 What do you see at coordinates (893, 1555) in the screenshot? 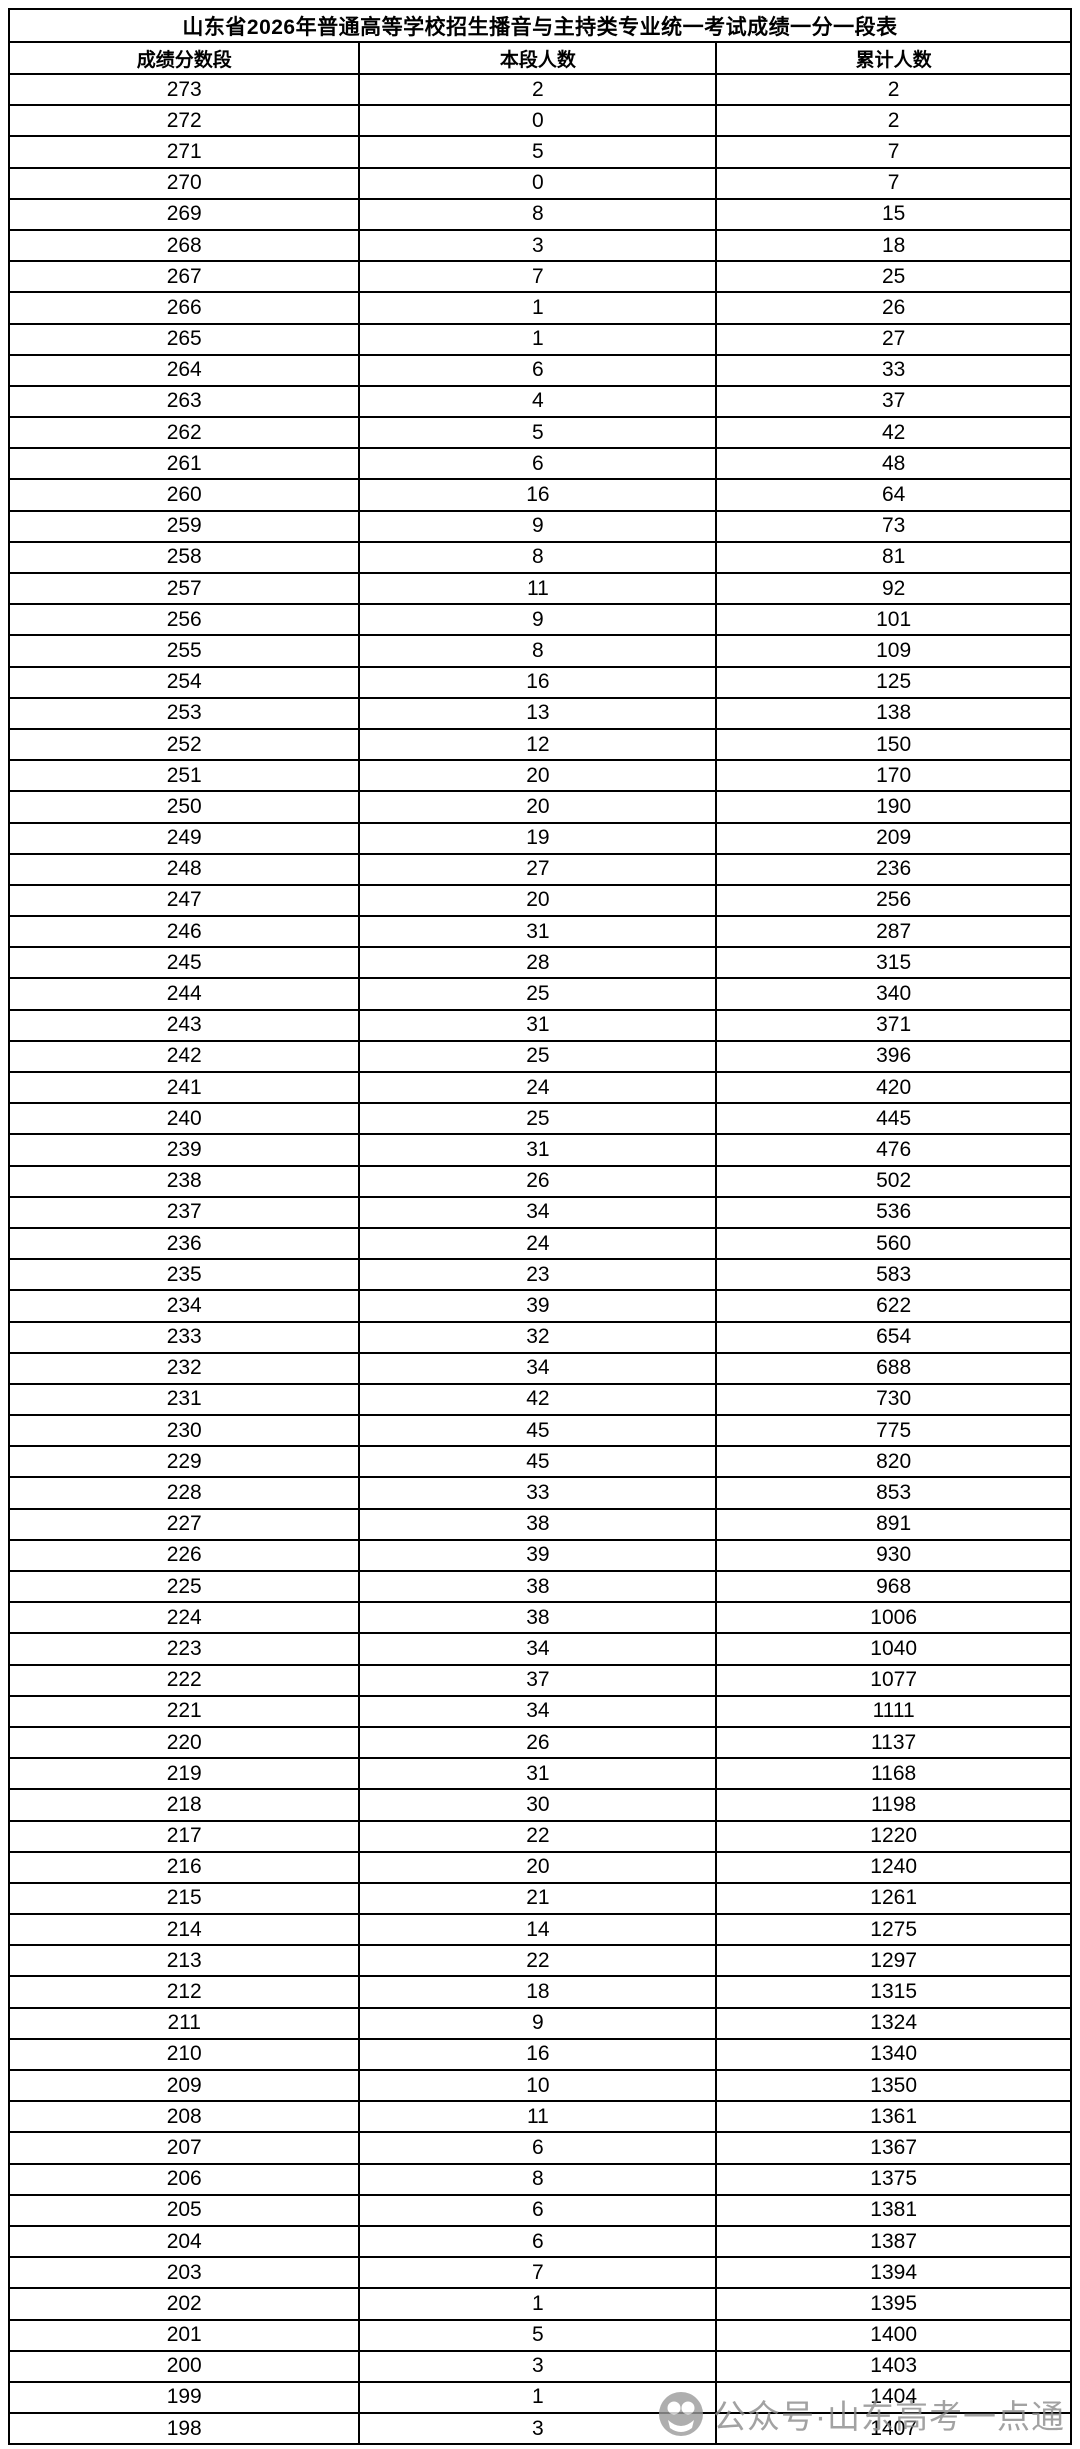
I see `cumulative-count-cell: 930` at bounding box center [893, 1555].